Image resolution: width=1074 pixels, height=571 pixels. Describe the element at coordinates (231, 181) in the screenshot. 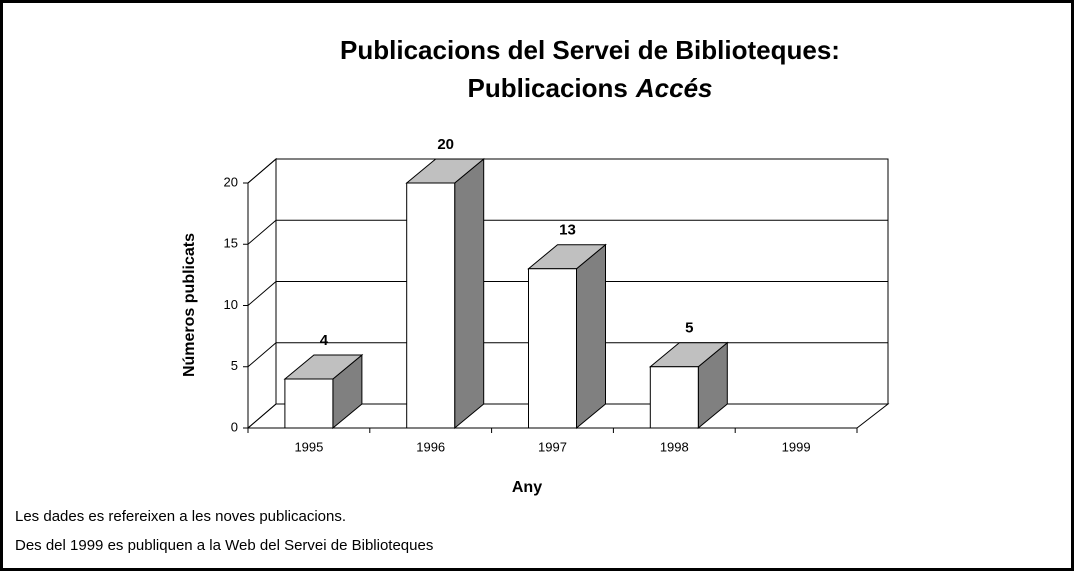

I see `y-tick-label: 20` at that location.